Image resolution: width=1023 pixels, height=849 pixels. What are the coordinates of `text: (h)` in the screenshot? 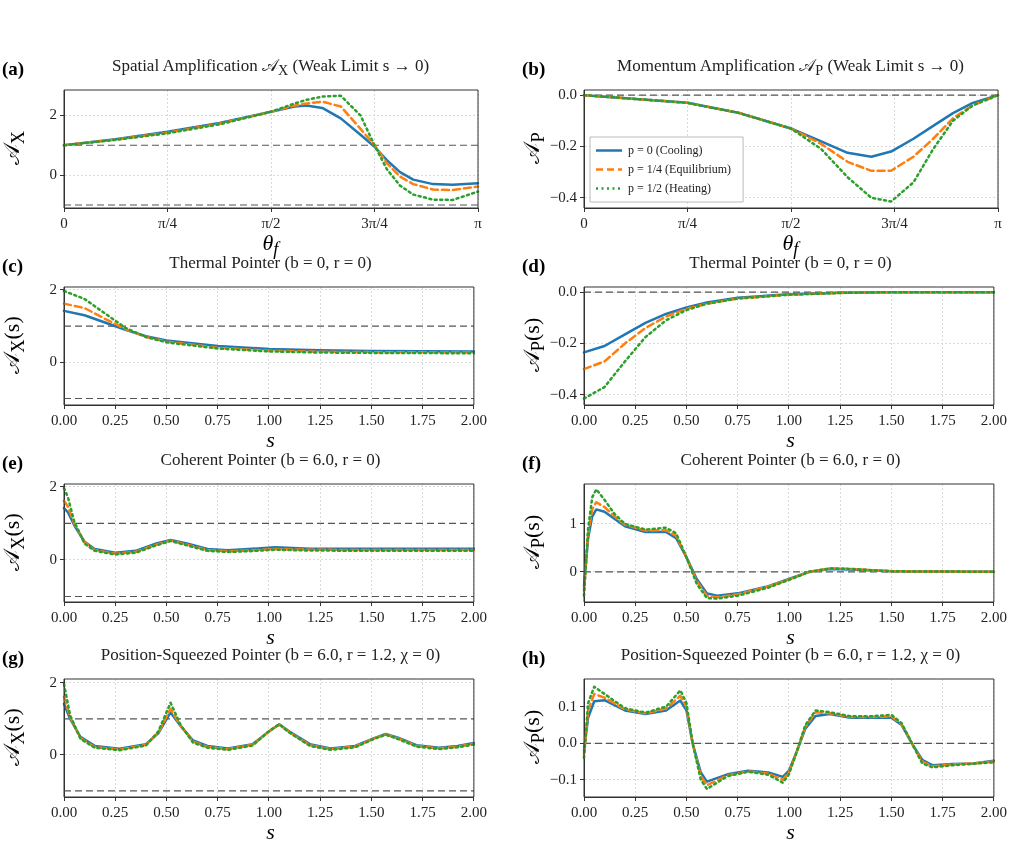 It's located at (534, 658).